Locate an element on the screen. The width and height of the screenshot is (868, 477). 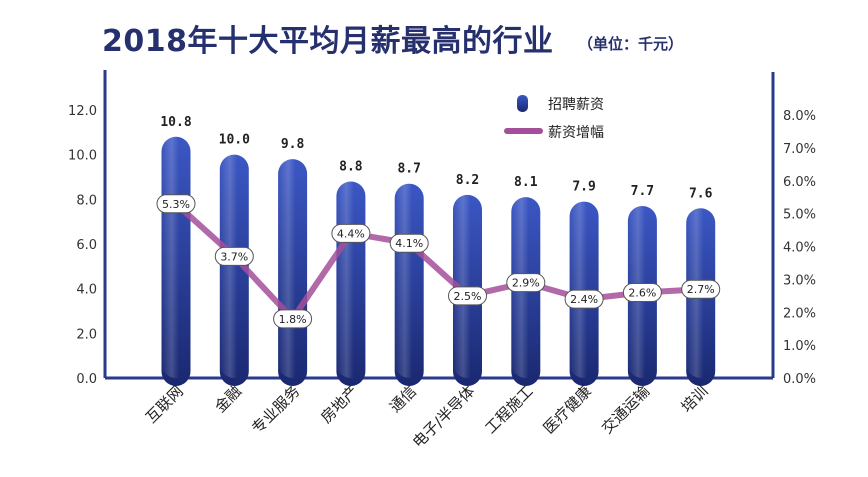
legend: 招聘薪资 薪资增幅 is located at coordinates (554, 118).